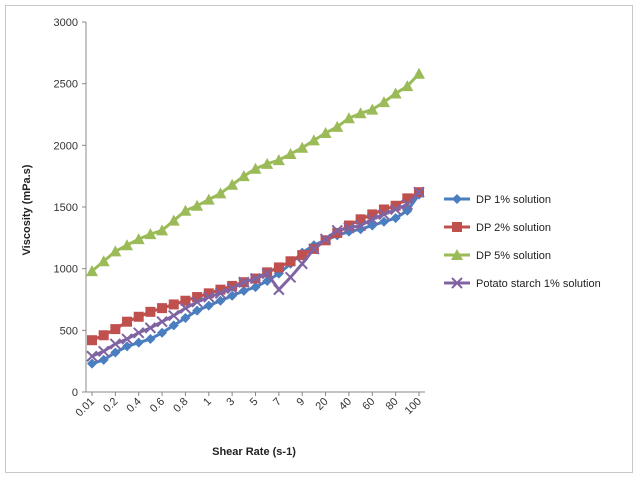 This screenshot has height=480, width=640. I want to click on legend-label: Potato starch 1% solution, so click(538, 284).